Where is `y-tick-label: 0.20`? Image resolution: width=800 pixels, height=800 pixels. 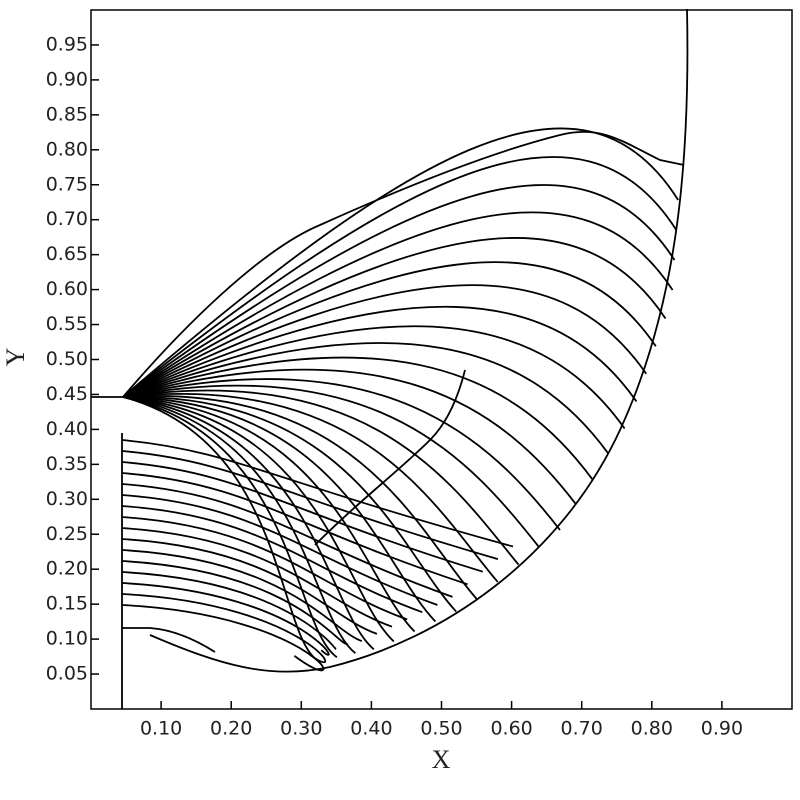
y-tick-label: 0.20 is located at coordinates (67, 569).